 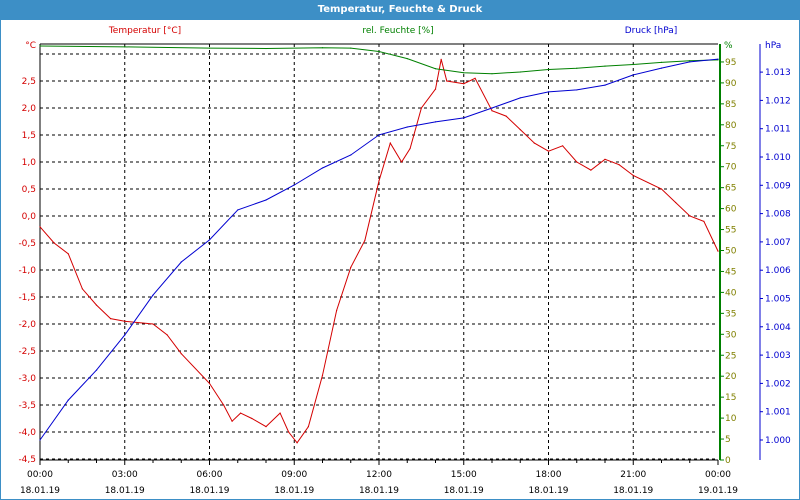 I want to click on pressure-tick-label: 1.004, so click(x=778, y=328).